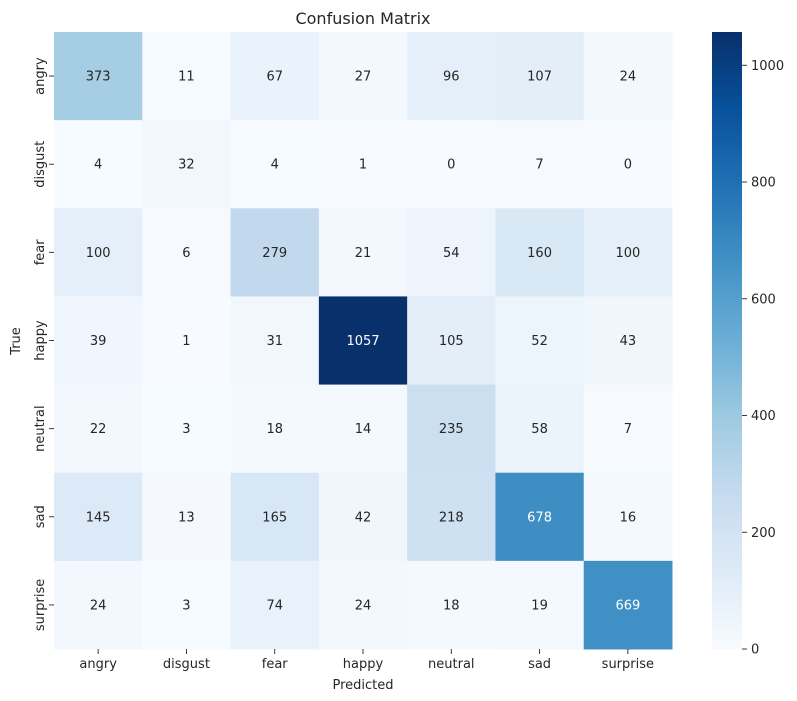  I want to click on cell-value-label: 39, so click(98, 341).